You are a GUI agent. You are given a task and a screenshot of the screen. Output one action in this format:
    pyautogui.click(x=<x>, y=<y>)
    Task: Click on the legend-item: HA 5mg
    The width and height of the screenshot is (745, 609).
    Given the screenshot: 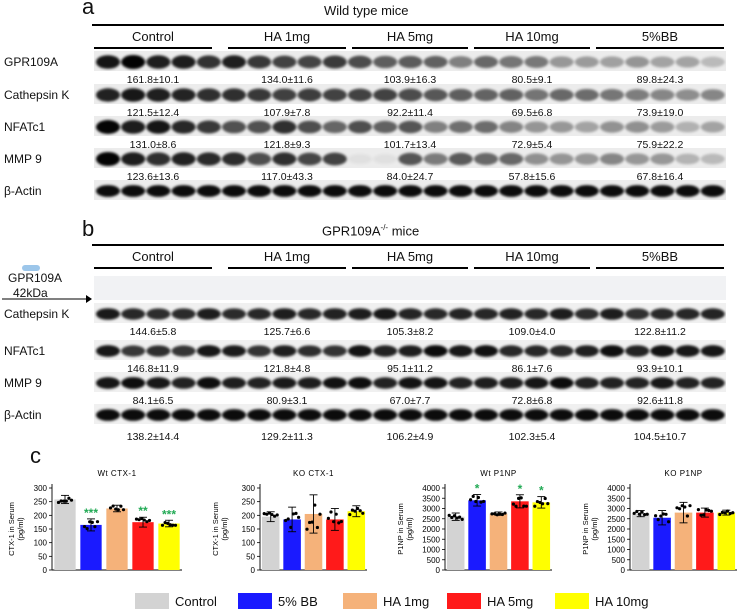 What is the action you would take?
    pyautogui.click(x=490, y=601)
    